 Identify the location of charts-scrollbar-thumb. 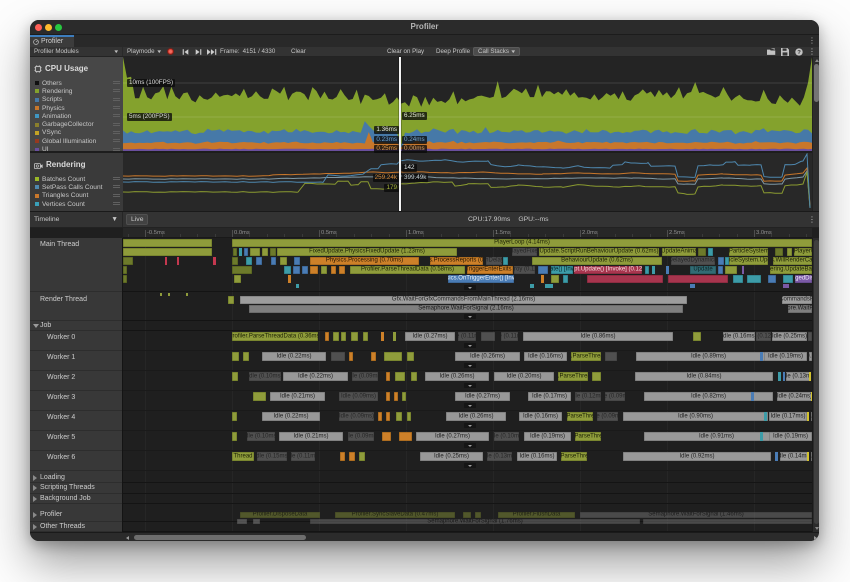
(816, 83).